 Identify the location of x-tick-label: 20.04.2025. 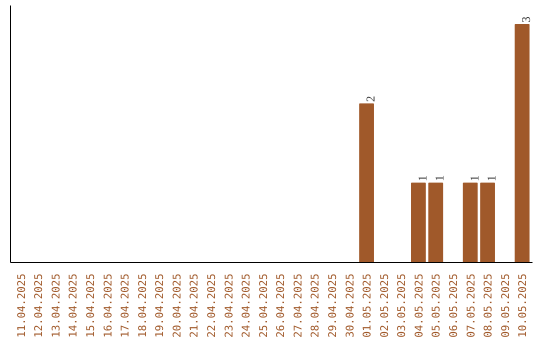
(177, 306).